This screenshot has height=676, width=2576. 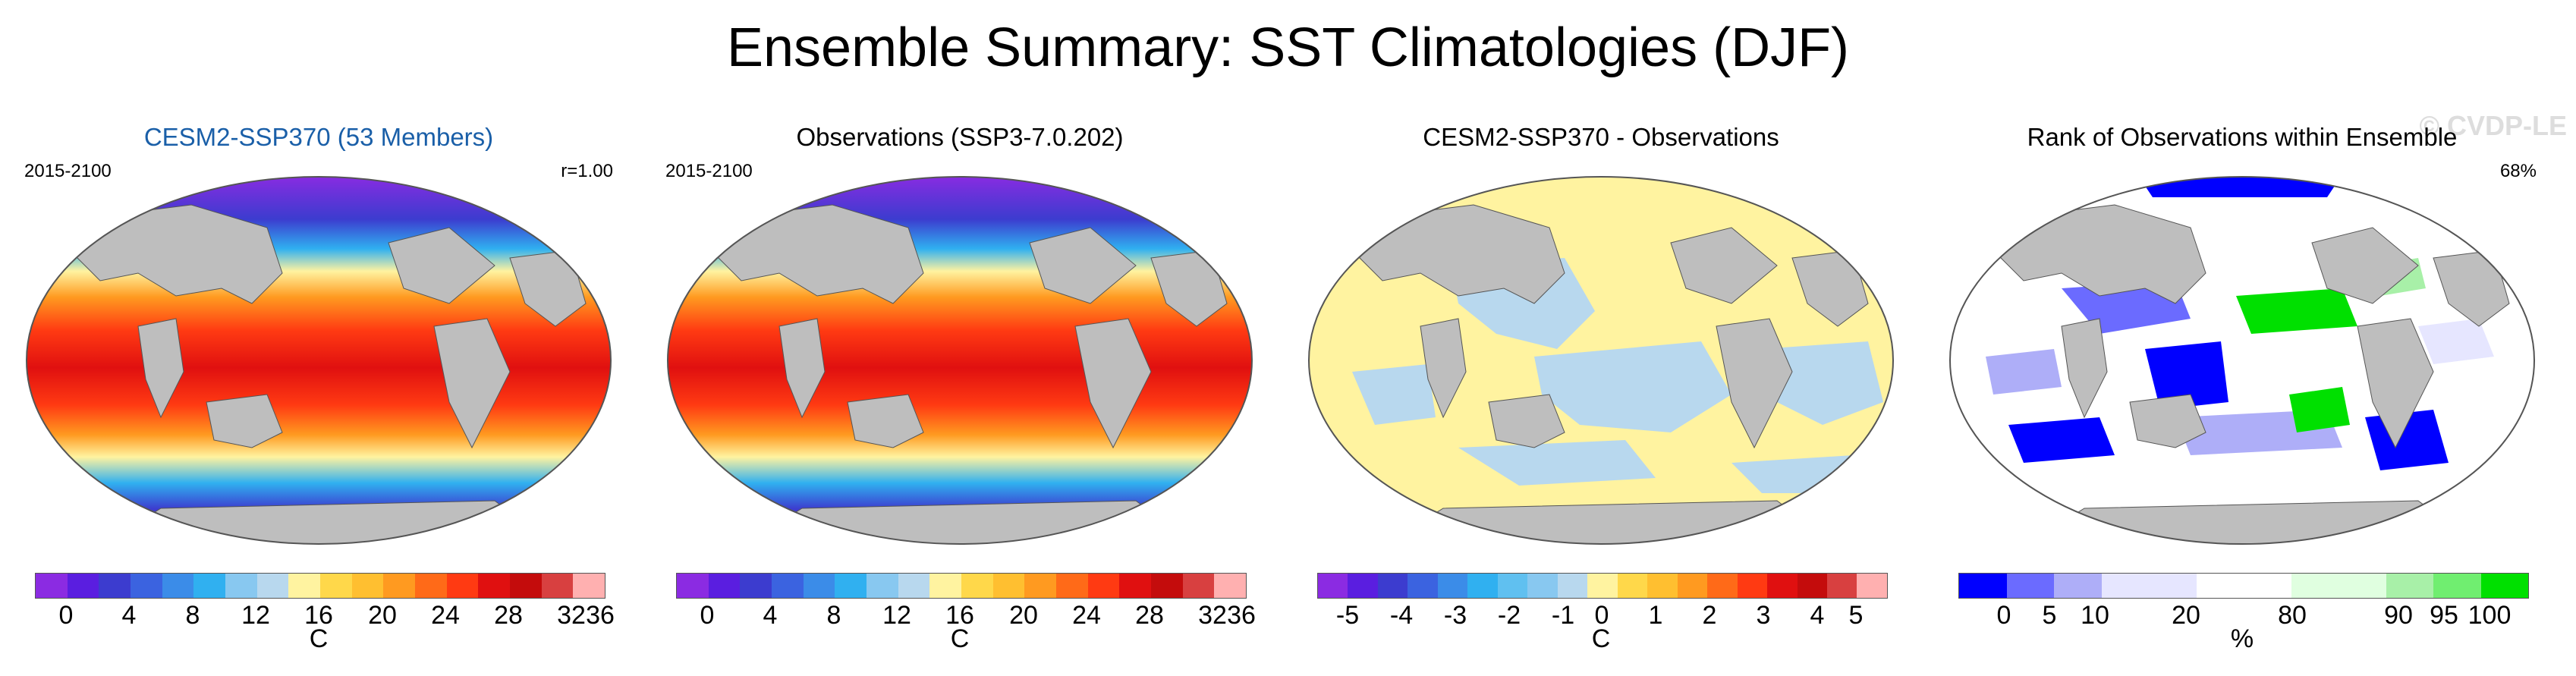 What do you see at coordinates (1763, 615) in the screenshot?
I see `tick-label: 3` at bounding box center [1763, 615].